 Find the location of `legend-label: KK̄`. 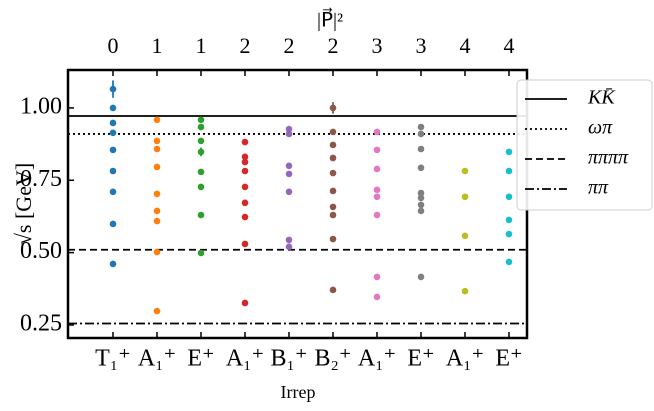

legend-label: KK̄ is located at coordinates (601, 98).